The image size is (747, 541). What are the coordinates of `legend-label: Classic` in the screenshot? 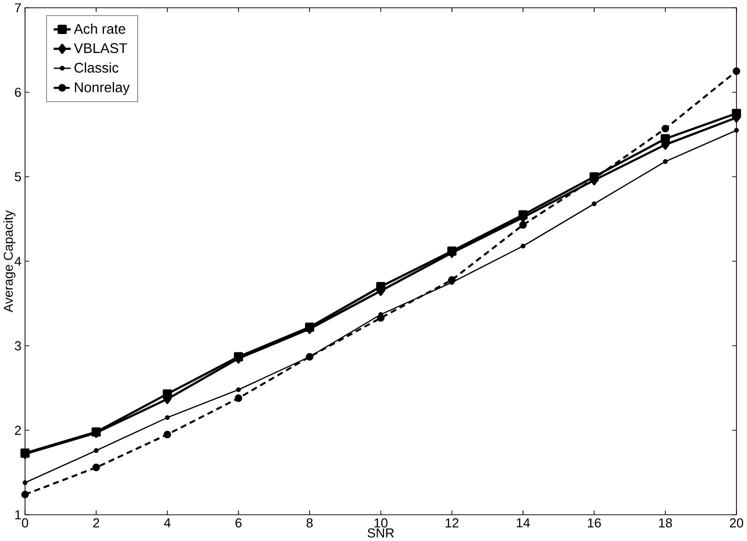 It's located at (96, 67).